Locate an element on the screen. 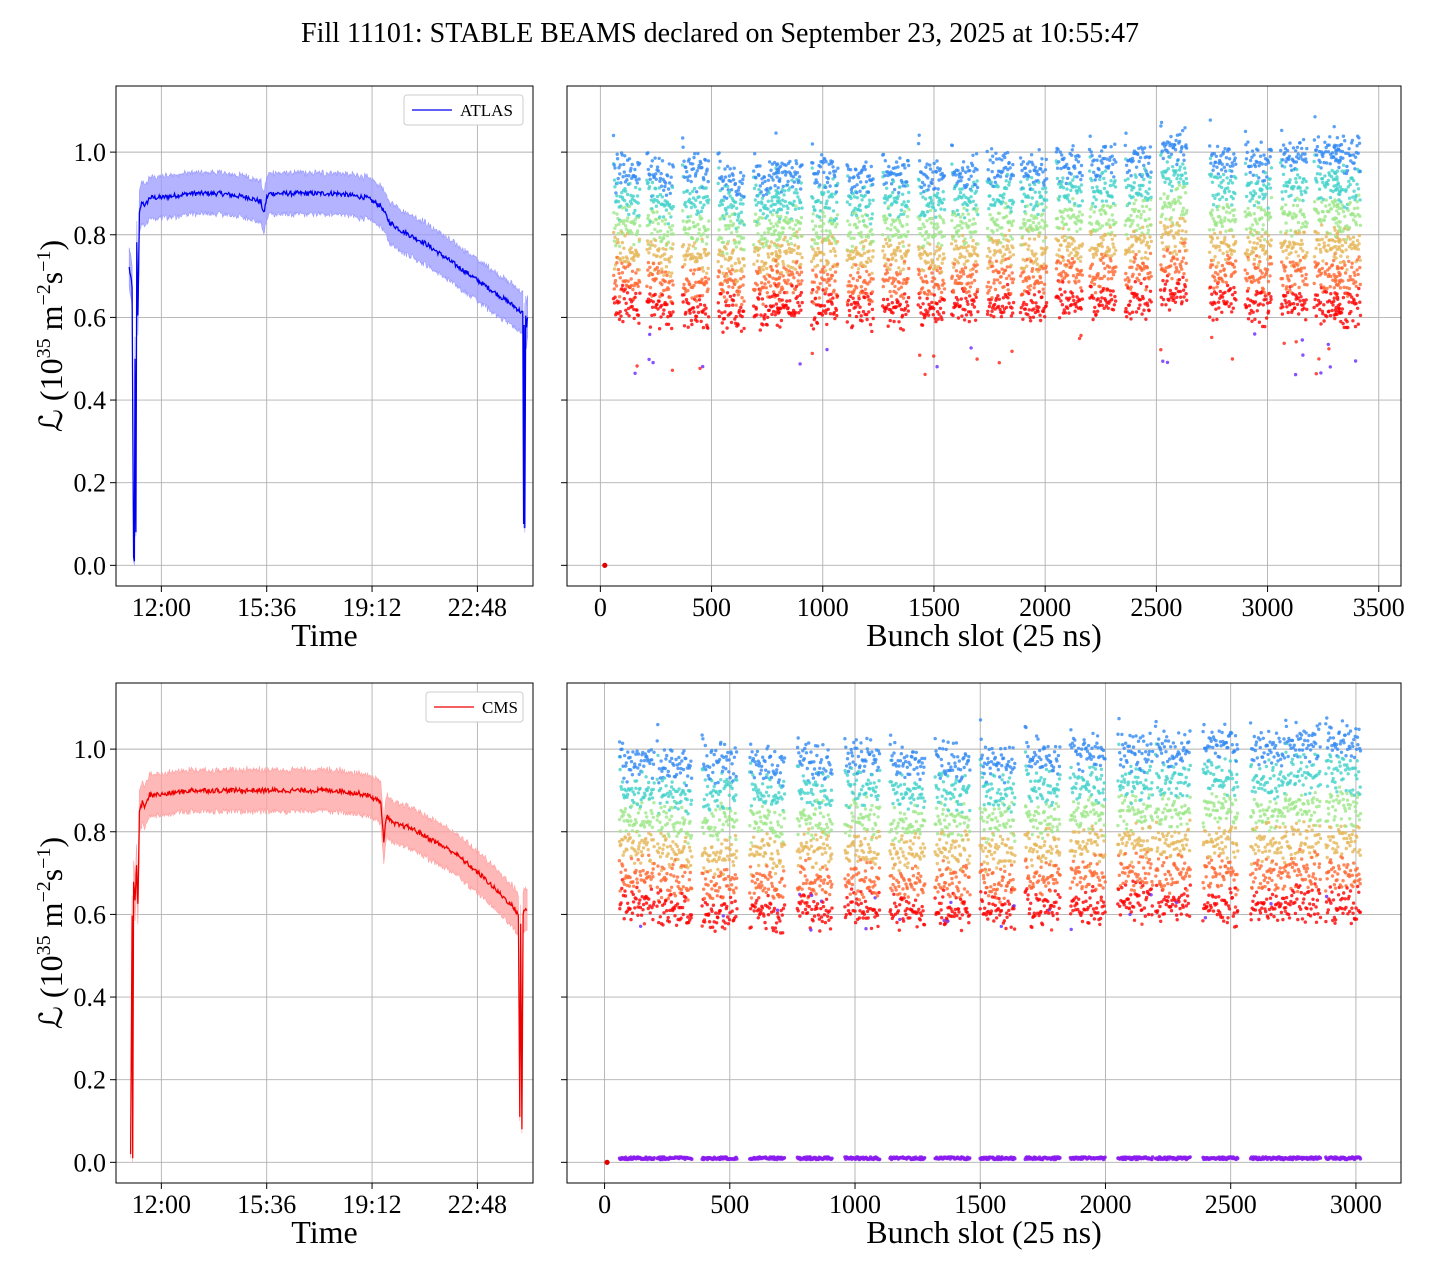 The image size is (1440, 1280). atlas-bunch-outlier-point is located at coordinates (1318, 358).